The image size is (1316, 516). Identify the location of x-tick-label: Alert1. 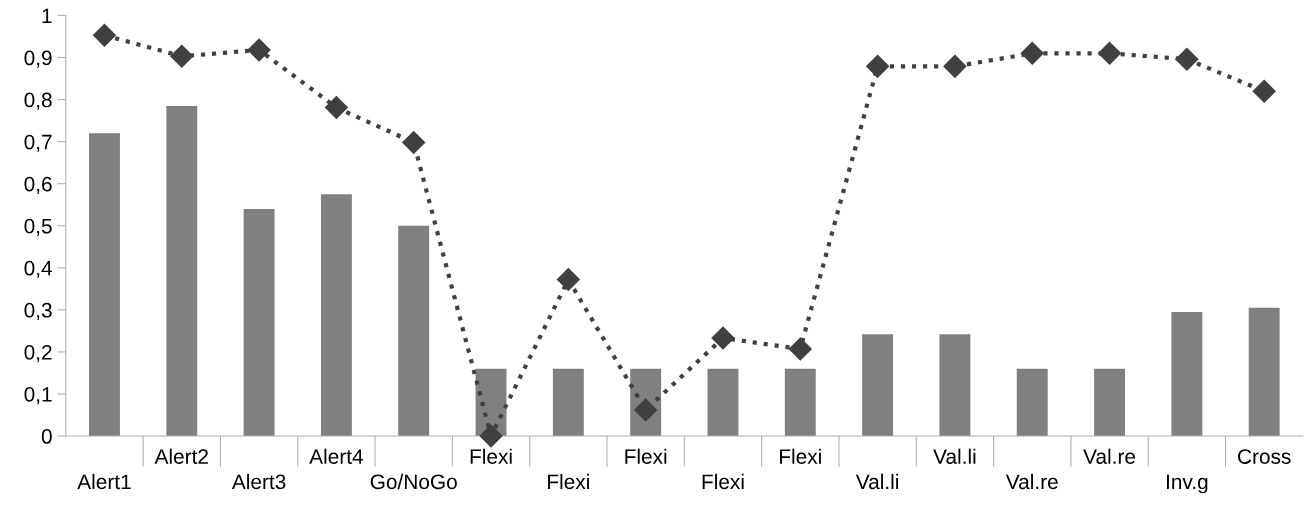
(104, 481).